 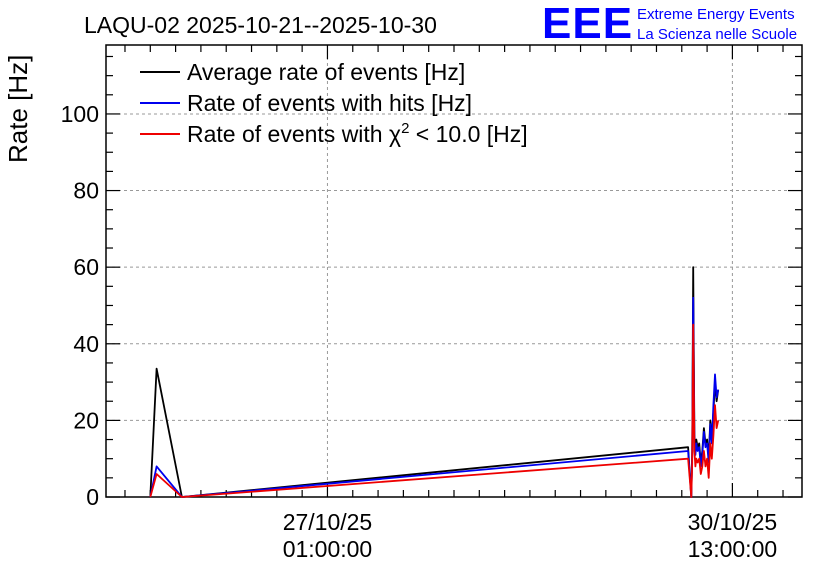 I want to click on y-tick-label: 0, so click(x=92, y=497).